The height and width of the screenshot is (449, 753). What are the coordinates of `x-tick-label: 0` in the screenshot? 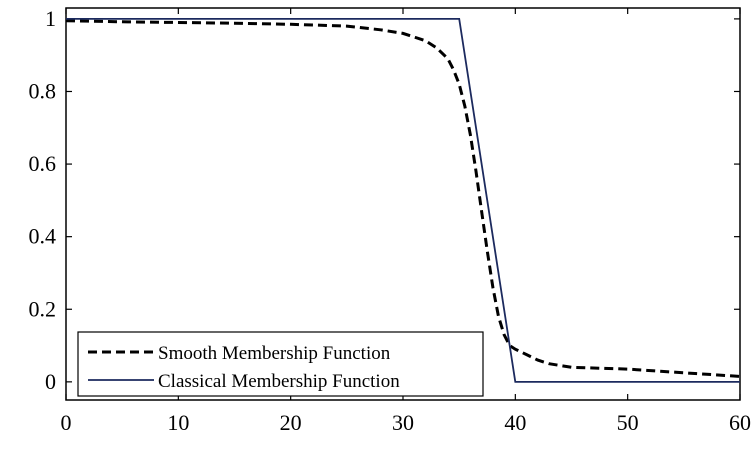 It's located at (66, 422).